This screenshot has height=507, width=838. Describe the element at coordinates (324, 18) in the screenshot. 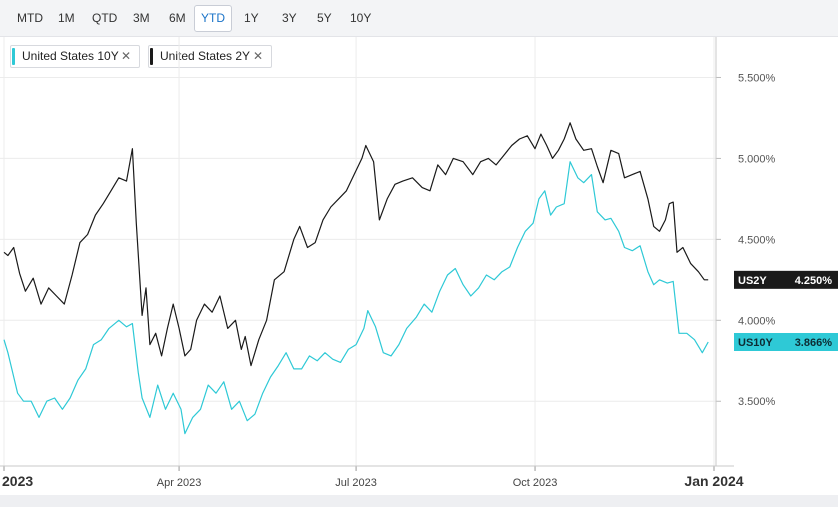

I see `range-button-5y: 5Y` at that location.